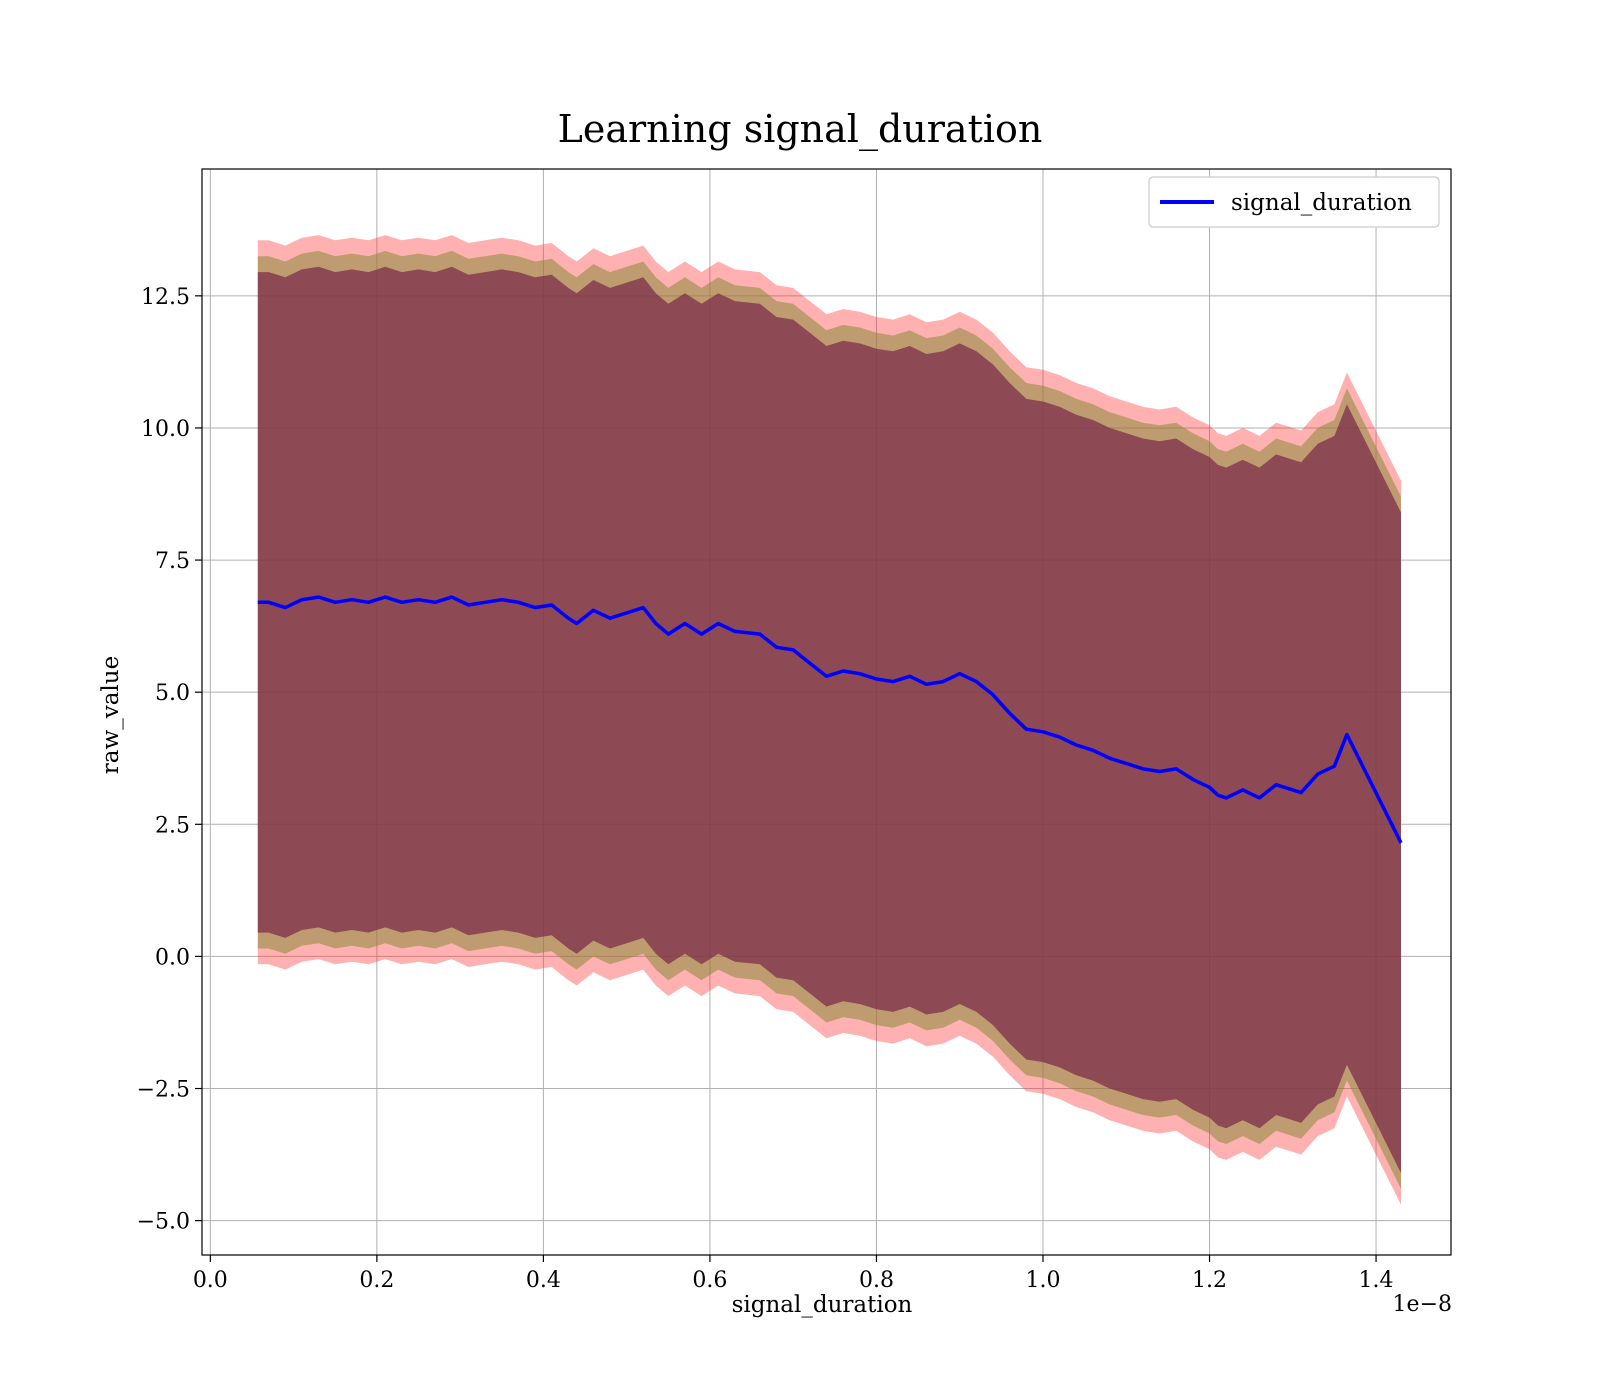 The image size is (1600, 1400). I want to click on x-tick-label: 1.2, so click(1209, 1280).